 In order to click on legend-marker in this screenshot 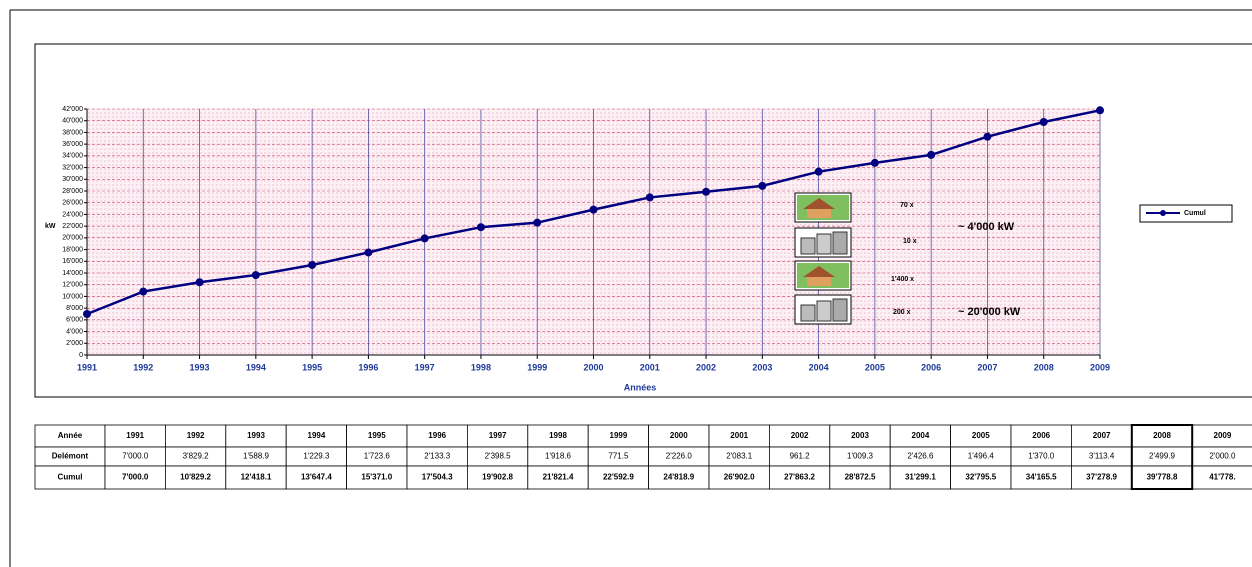, I will do `click(1163, 213)`.